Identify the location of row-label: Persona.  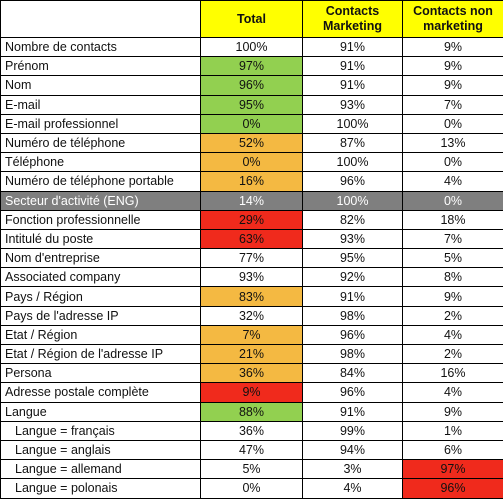
(100, 373).